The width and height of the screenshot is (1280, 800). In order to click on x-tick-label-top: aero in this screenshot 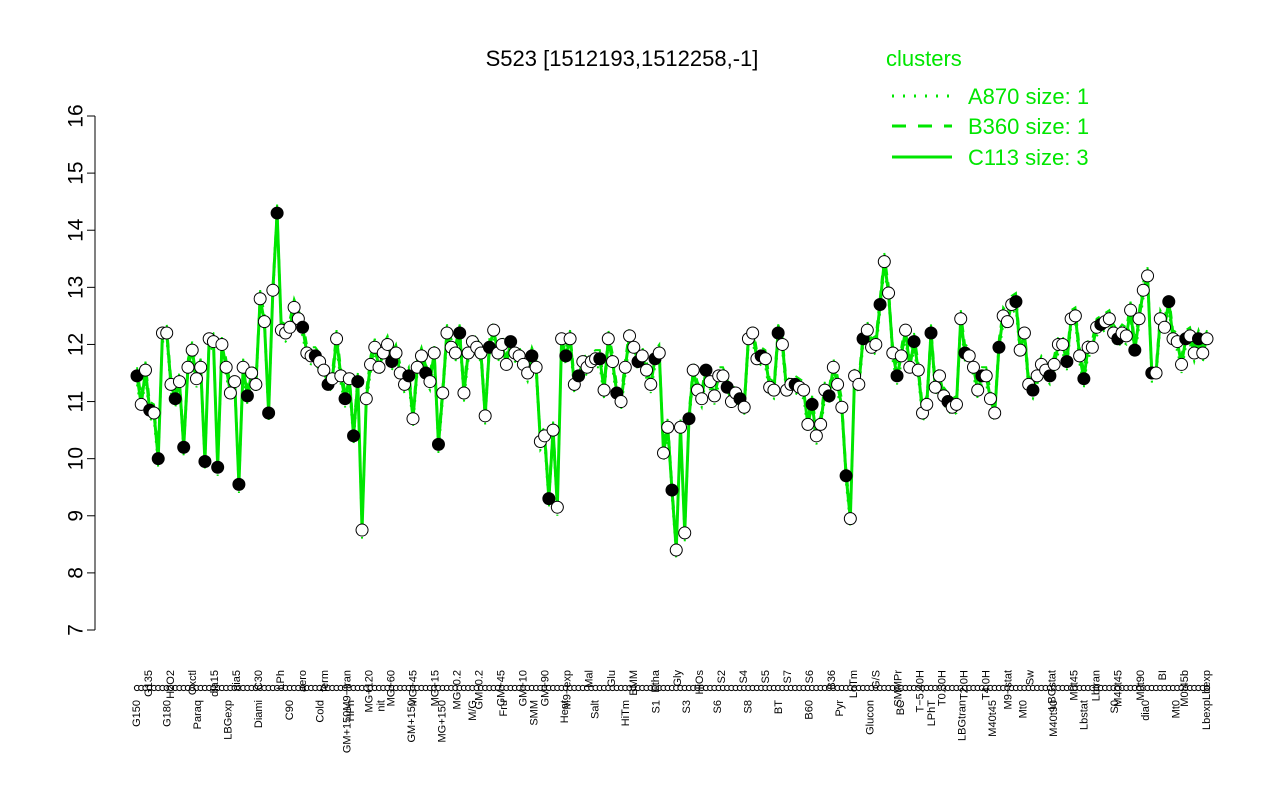, I will do `click(303, 681)`.